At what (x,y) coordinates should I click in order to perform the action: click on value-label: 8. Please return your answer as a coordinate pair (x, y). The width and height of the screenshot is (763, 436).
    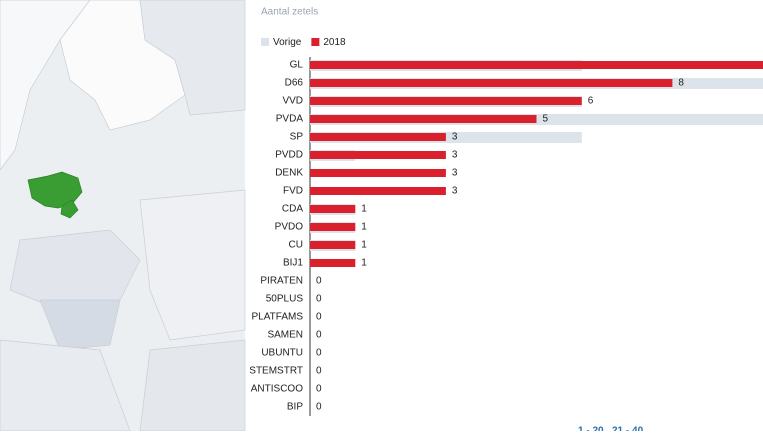
    Looking at the image, I should click on (681, 83).